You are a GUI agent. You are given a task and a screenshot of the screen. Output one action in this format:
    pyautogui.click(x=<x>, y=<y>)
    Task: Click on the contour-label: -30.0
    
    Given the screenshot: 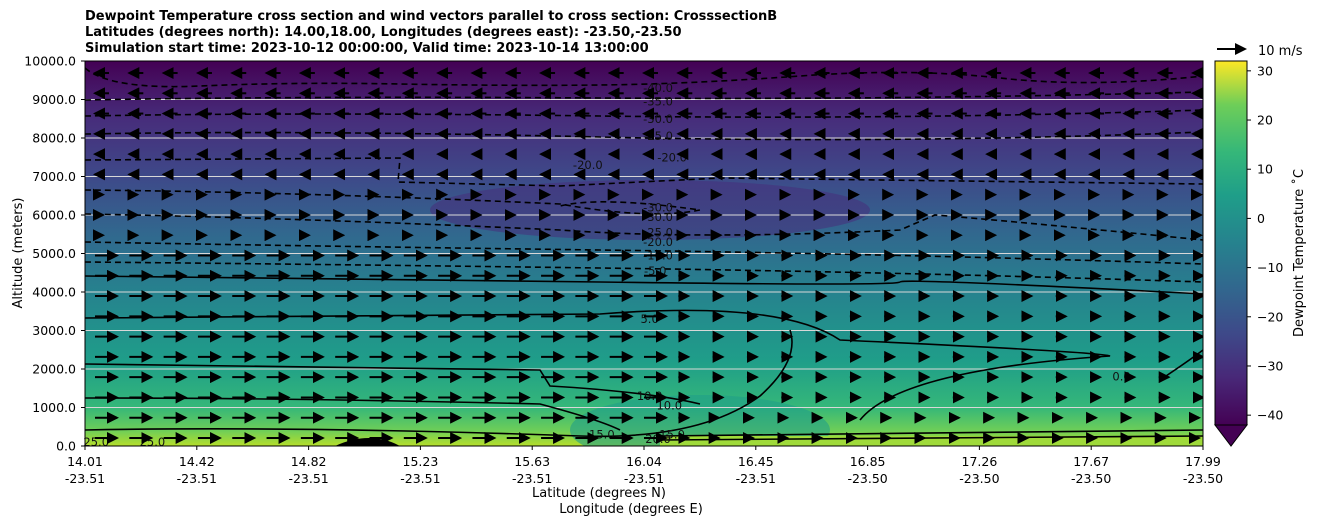 What is the action you would take?
    pyautogui.click(x=658, y=217)
    